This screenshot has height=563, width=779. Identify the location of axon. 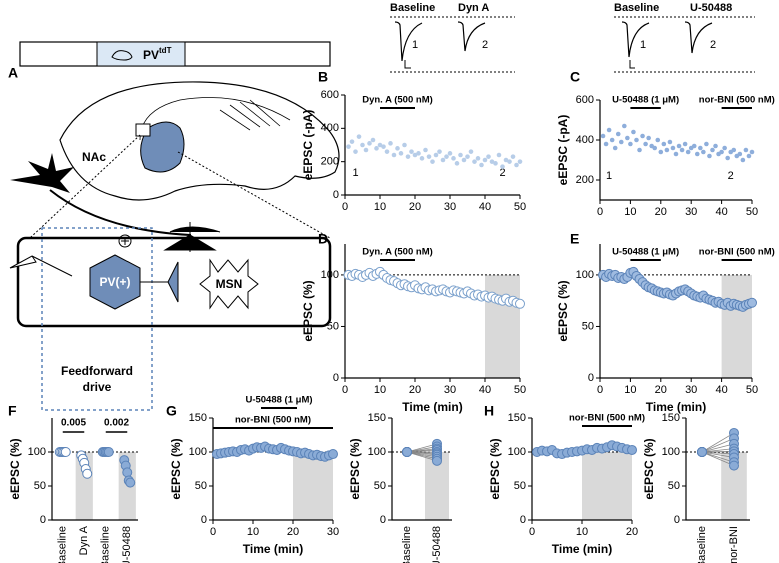
(120, 219).